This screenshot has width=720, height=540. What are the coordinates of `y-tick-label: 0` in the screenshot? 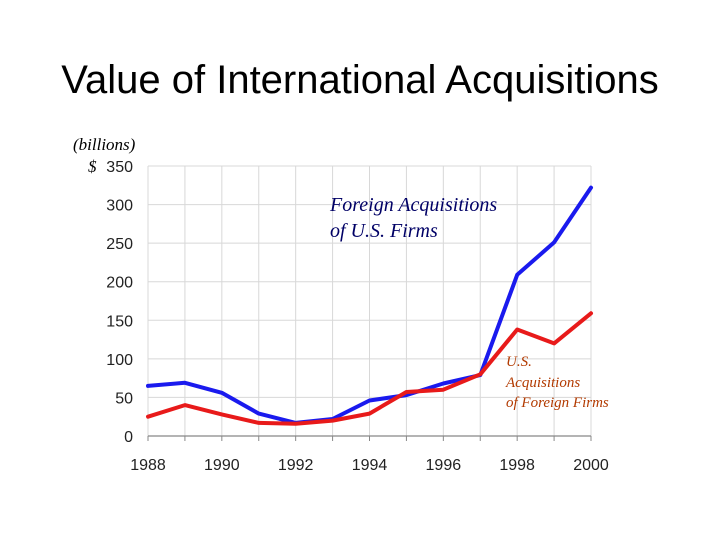 It's located at (128, 437).